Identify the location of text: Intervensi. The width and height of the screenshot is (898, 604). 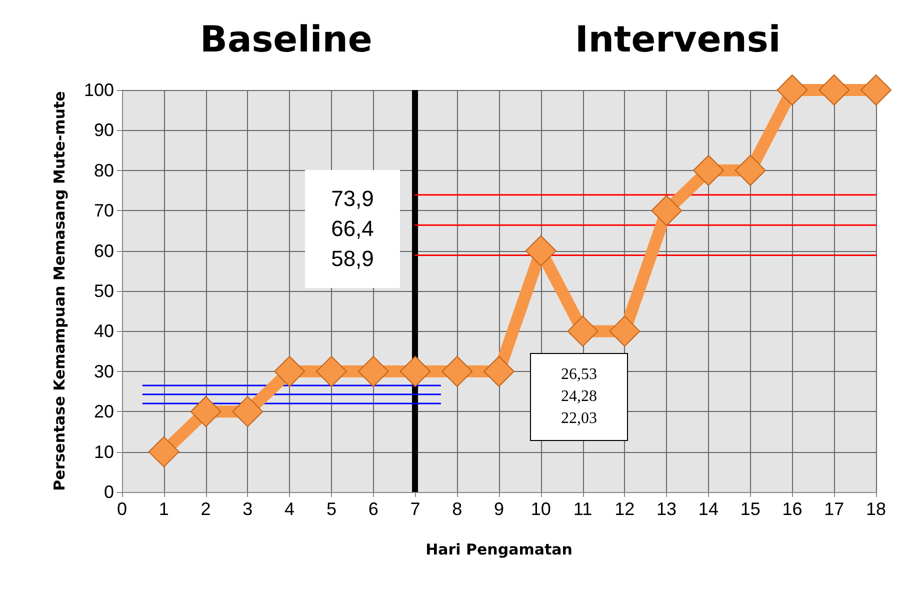
(678, 40).